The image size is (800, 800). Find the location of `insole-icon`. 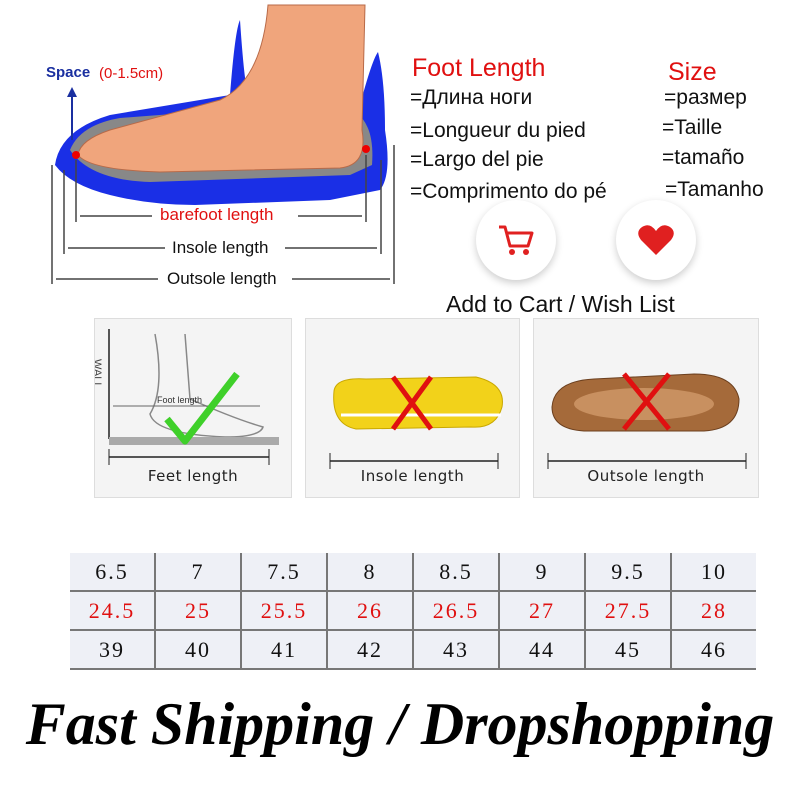

insole-icon is located at coordinates (418, 403).